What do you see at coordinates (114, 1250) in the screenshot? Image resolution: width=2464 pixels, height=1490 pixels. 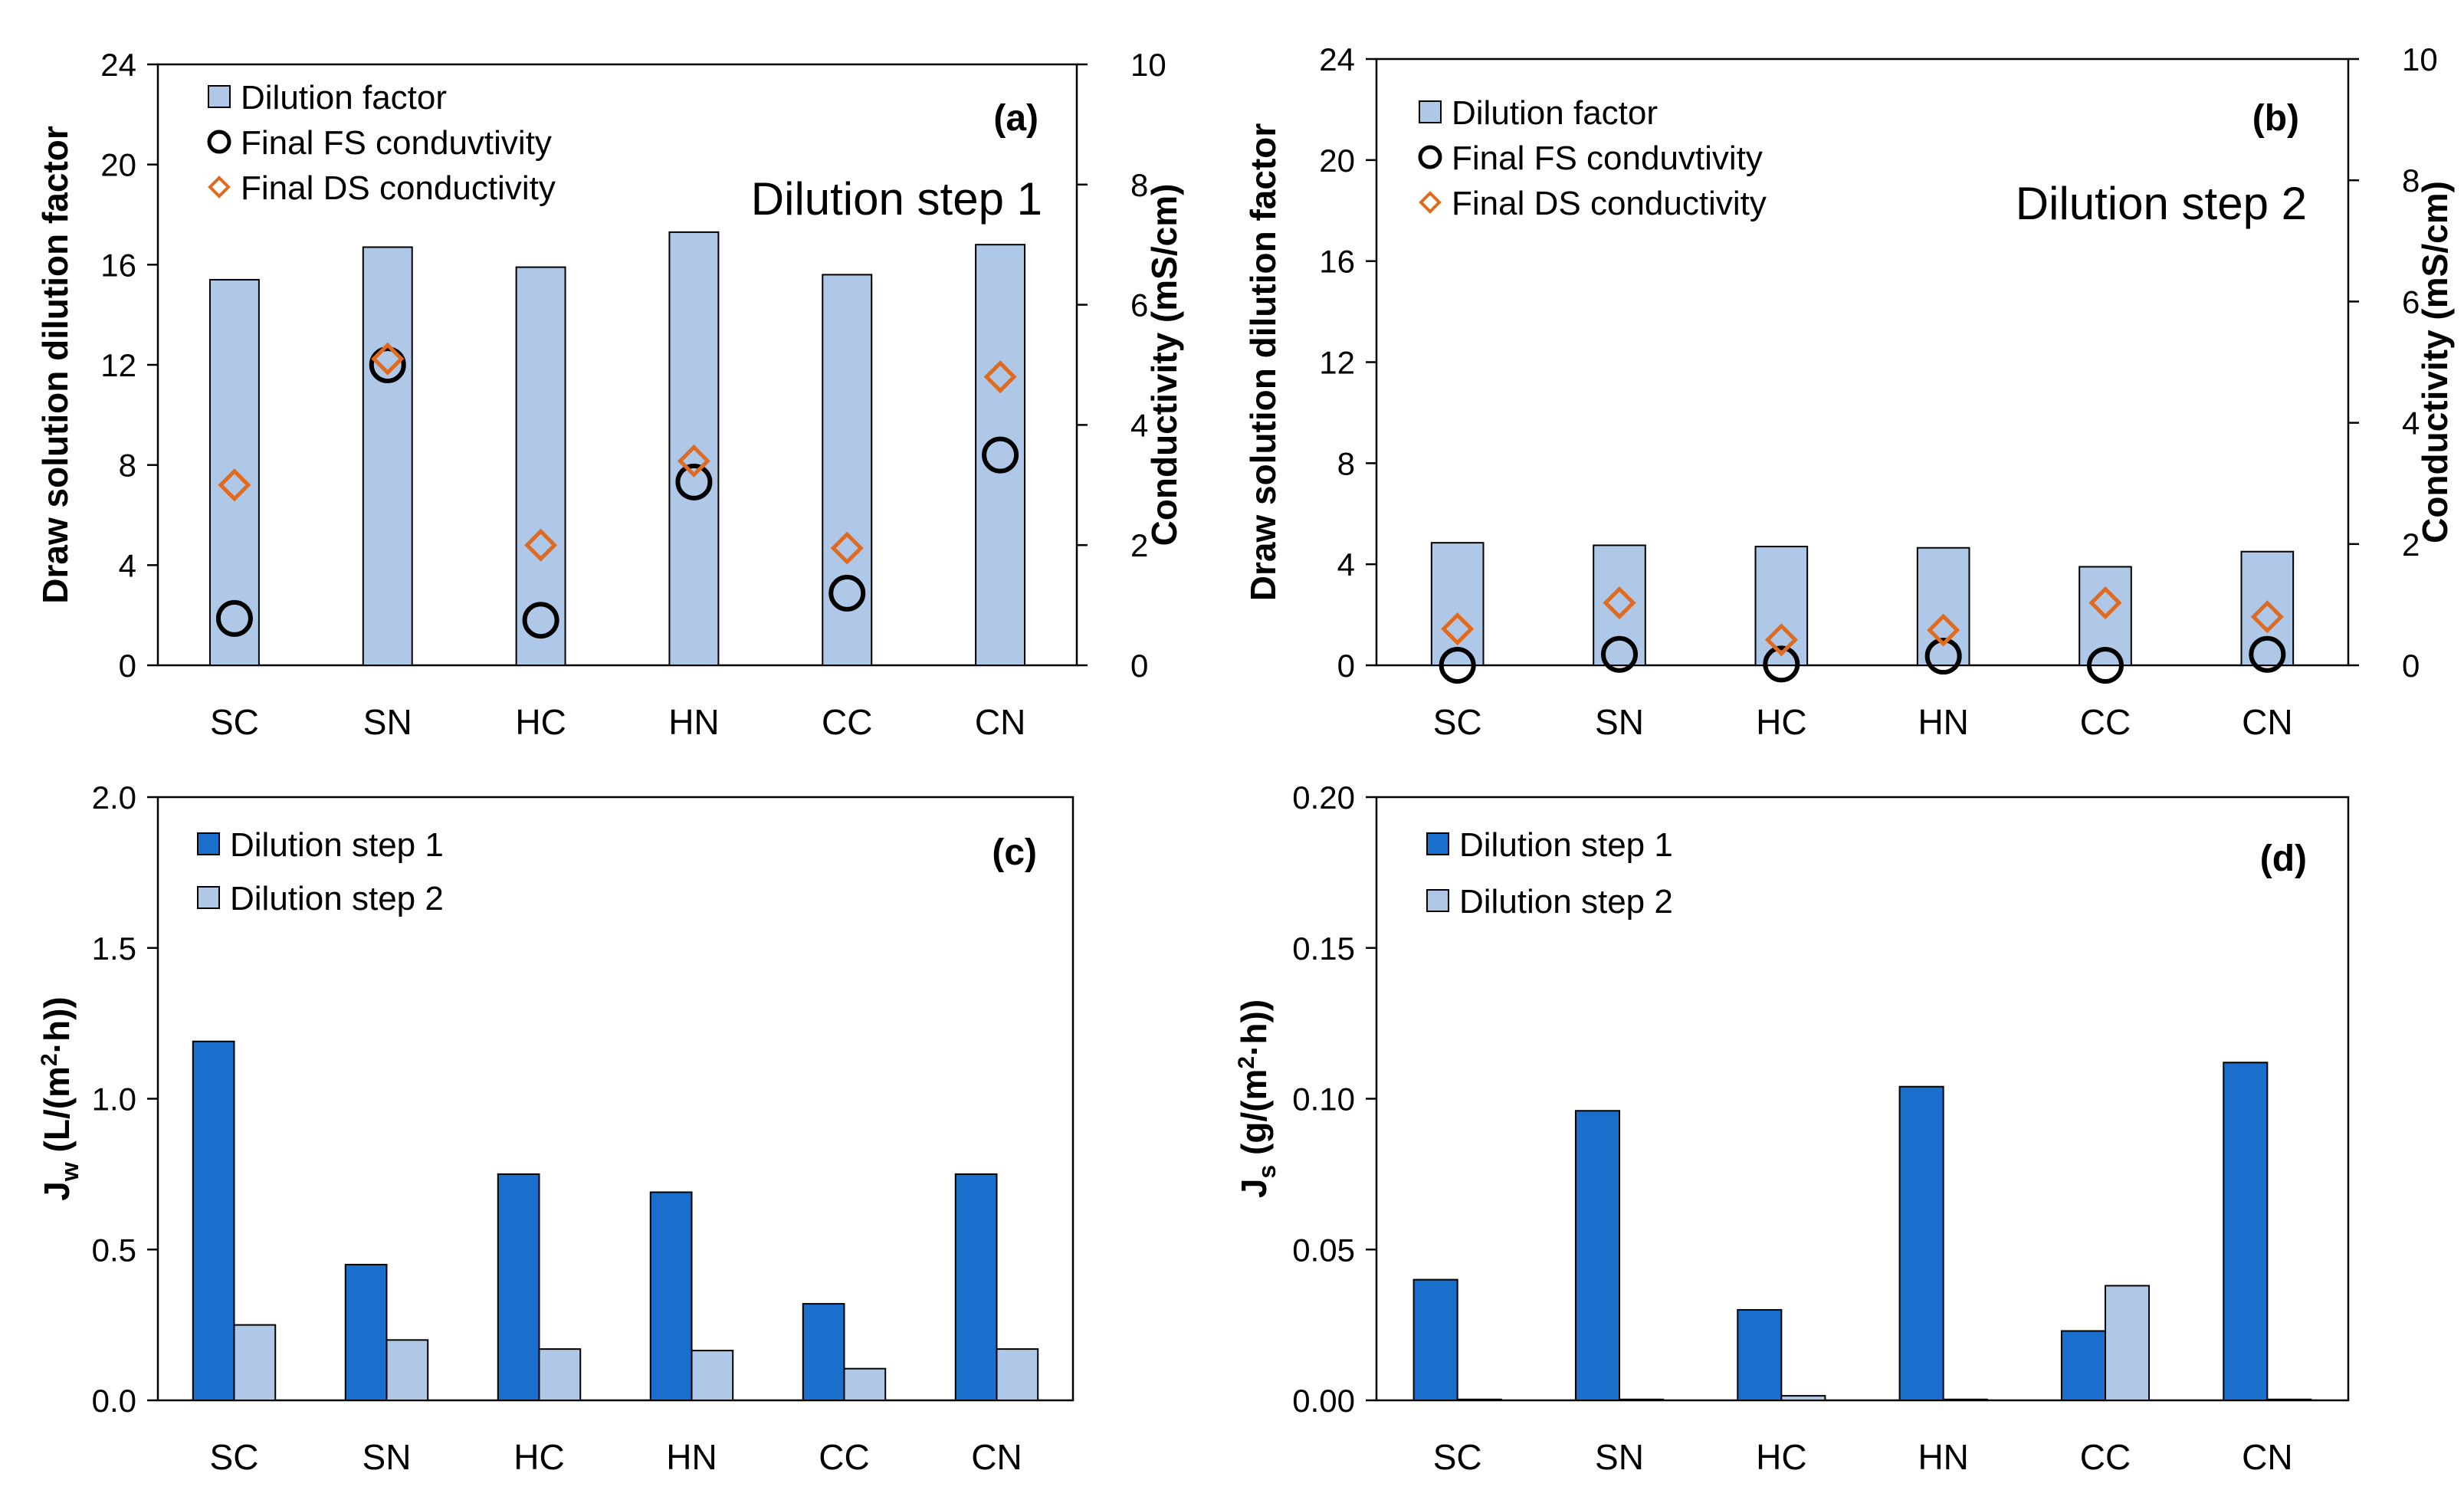 I see `y-tick-label: 0.5` at bounding box center [114, 1250].